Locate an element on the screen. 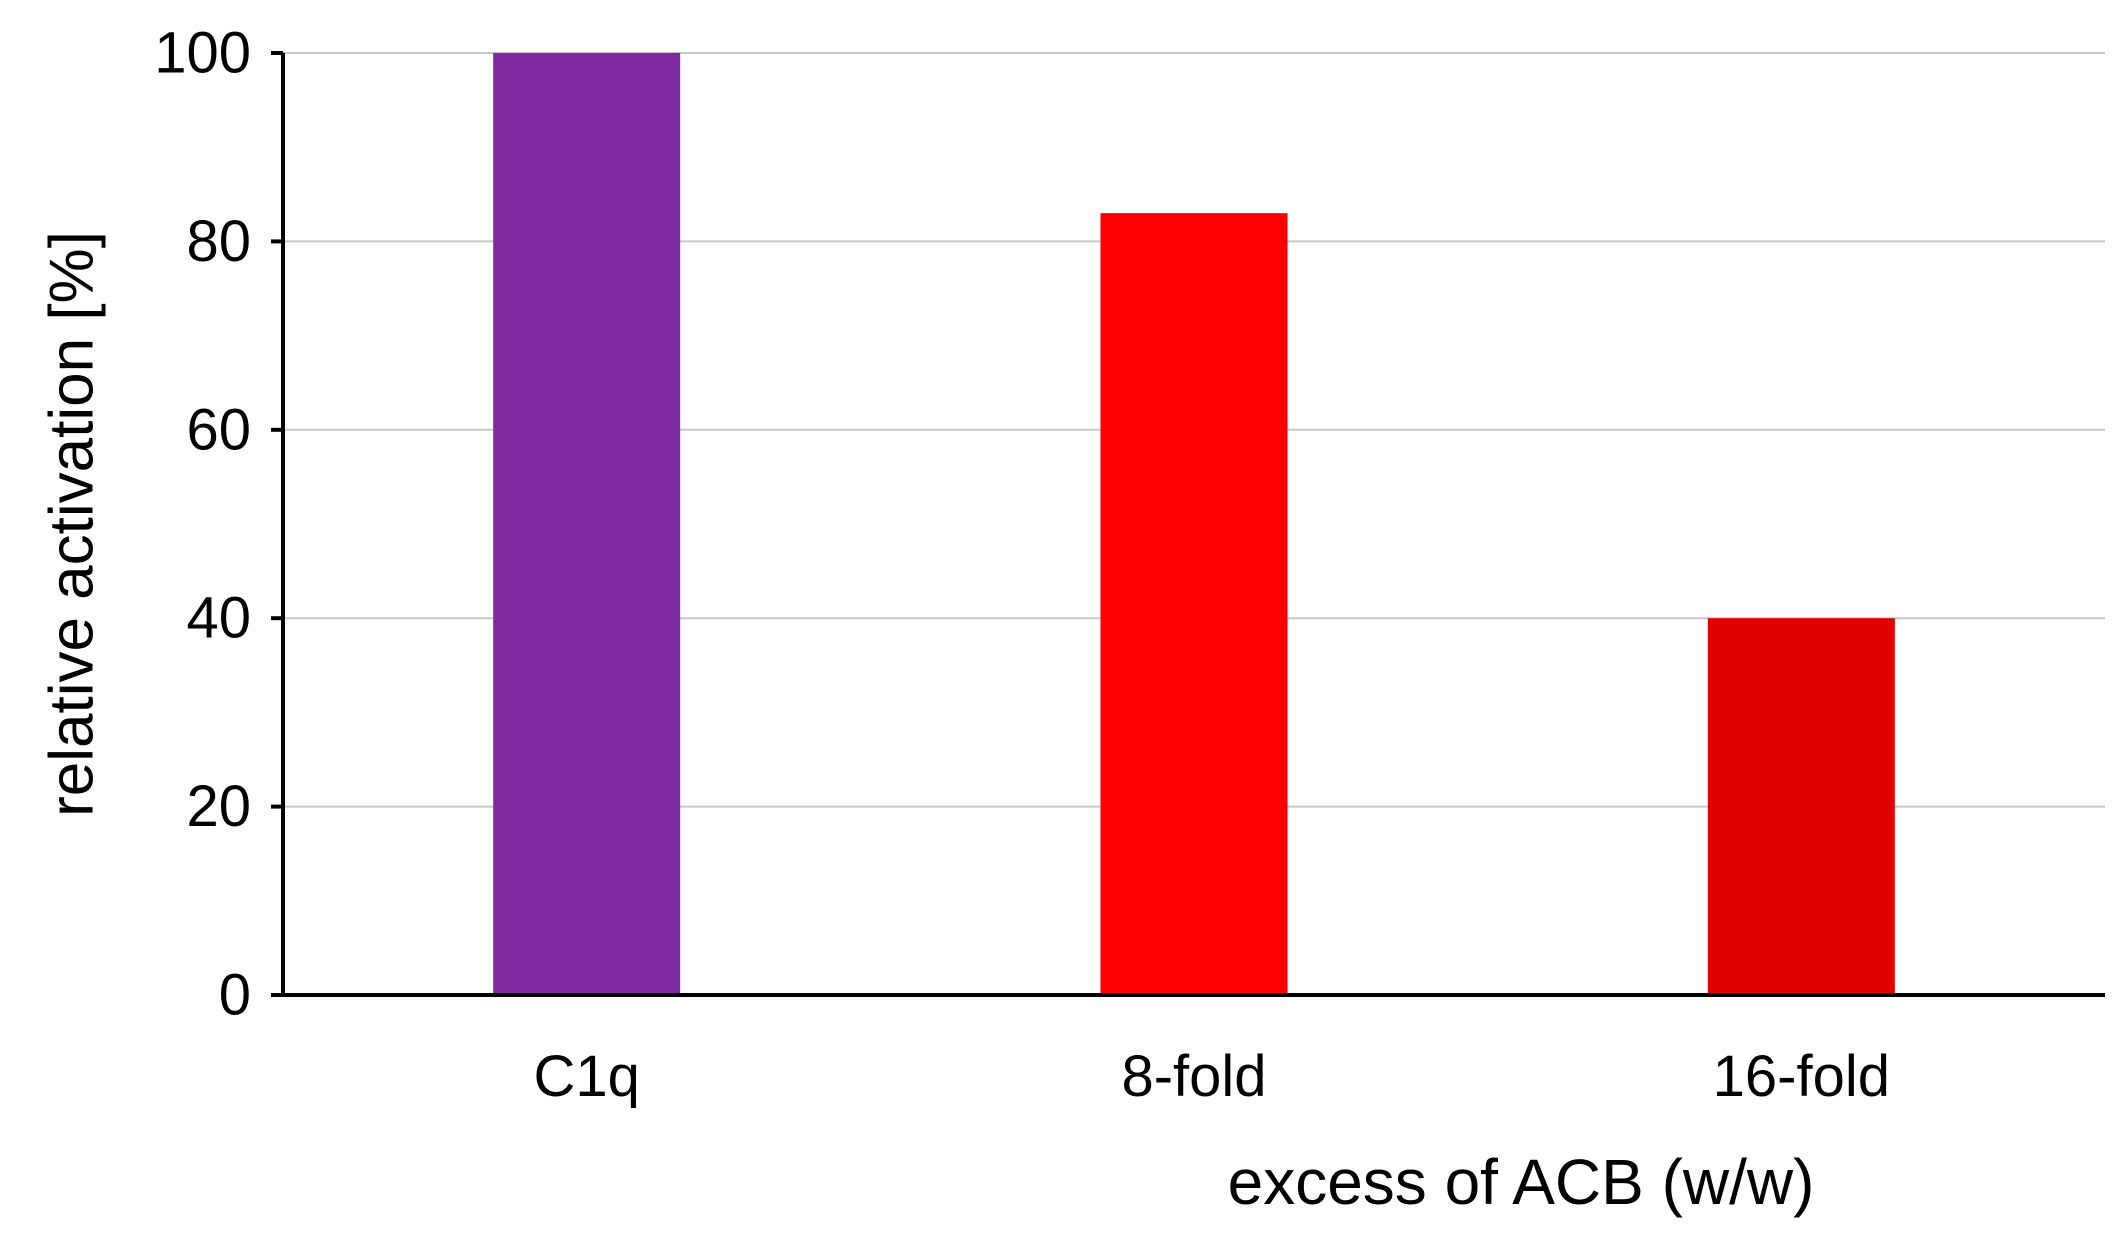 Image resolution: width=2126 pixels, height=1249 pixels. y-tick-label: 80 is located at coordinates (218, 241).